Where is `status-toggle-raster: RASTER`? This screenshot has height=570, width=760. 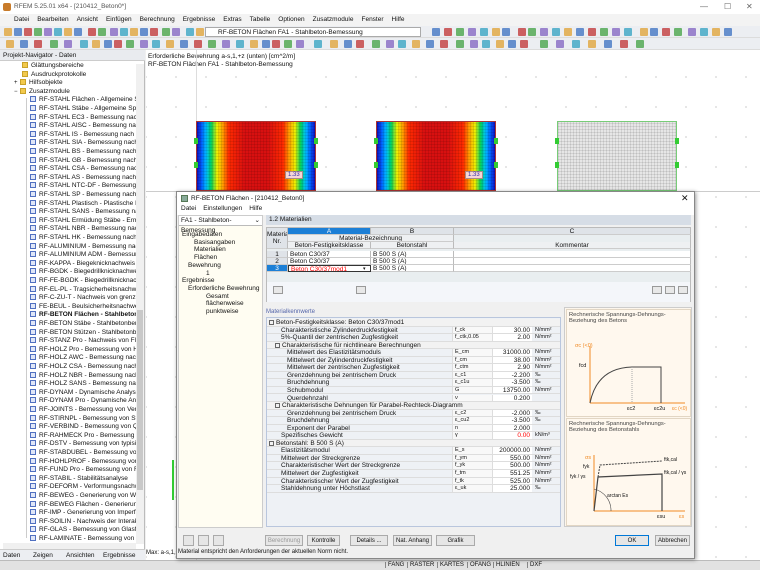 status-toggle-raster: RASTER is located at coordinates (421, 565).